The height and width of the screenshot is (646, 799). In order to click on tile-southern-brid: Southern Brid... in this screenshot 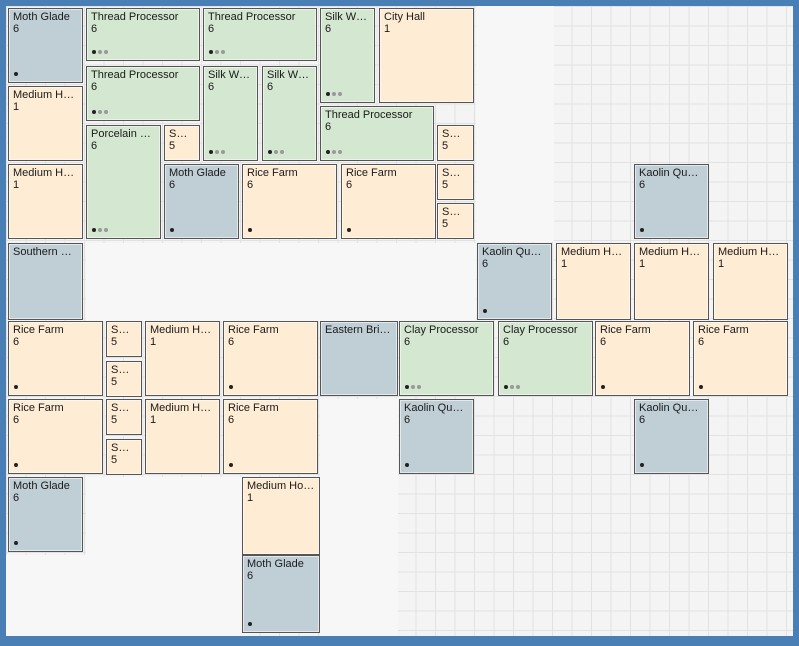, I will do `click(45, 281)`.